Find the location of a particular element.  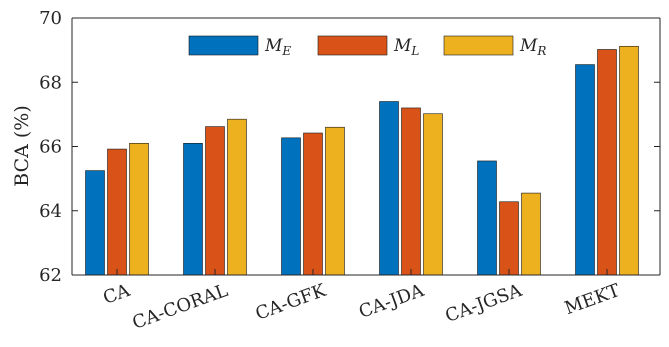

bar-ca-ml is located at coordinates (117, 212).